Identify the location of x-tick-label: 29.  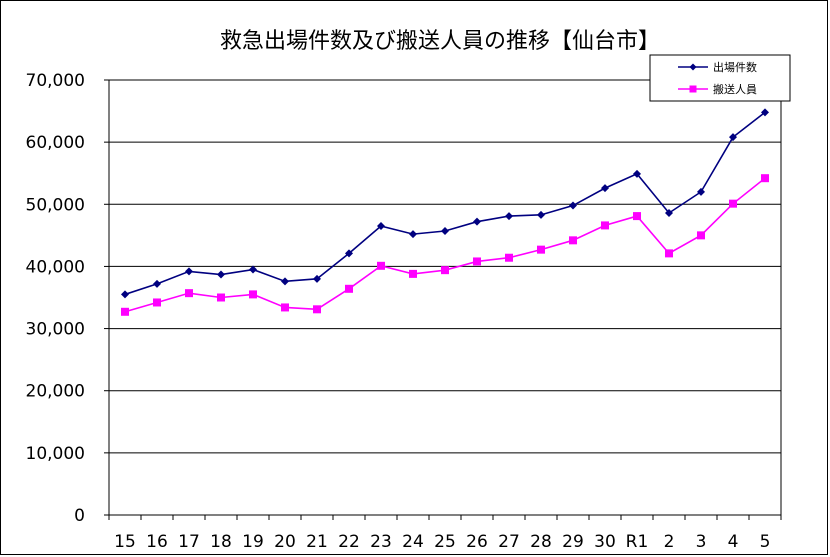
(573, 542).